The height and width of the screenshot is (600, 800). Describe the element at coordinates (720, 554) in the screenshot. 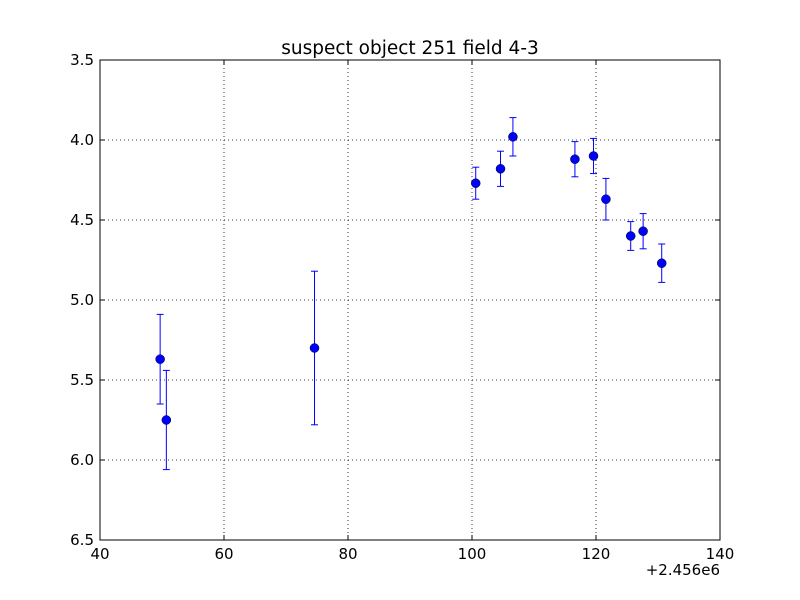

I see `x-tick-label: 140` at that location.